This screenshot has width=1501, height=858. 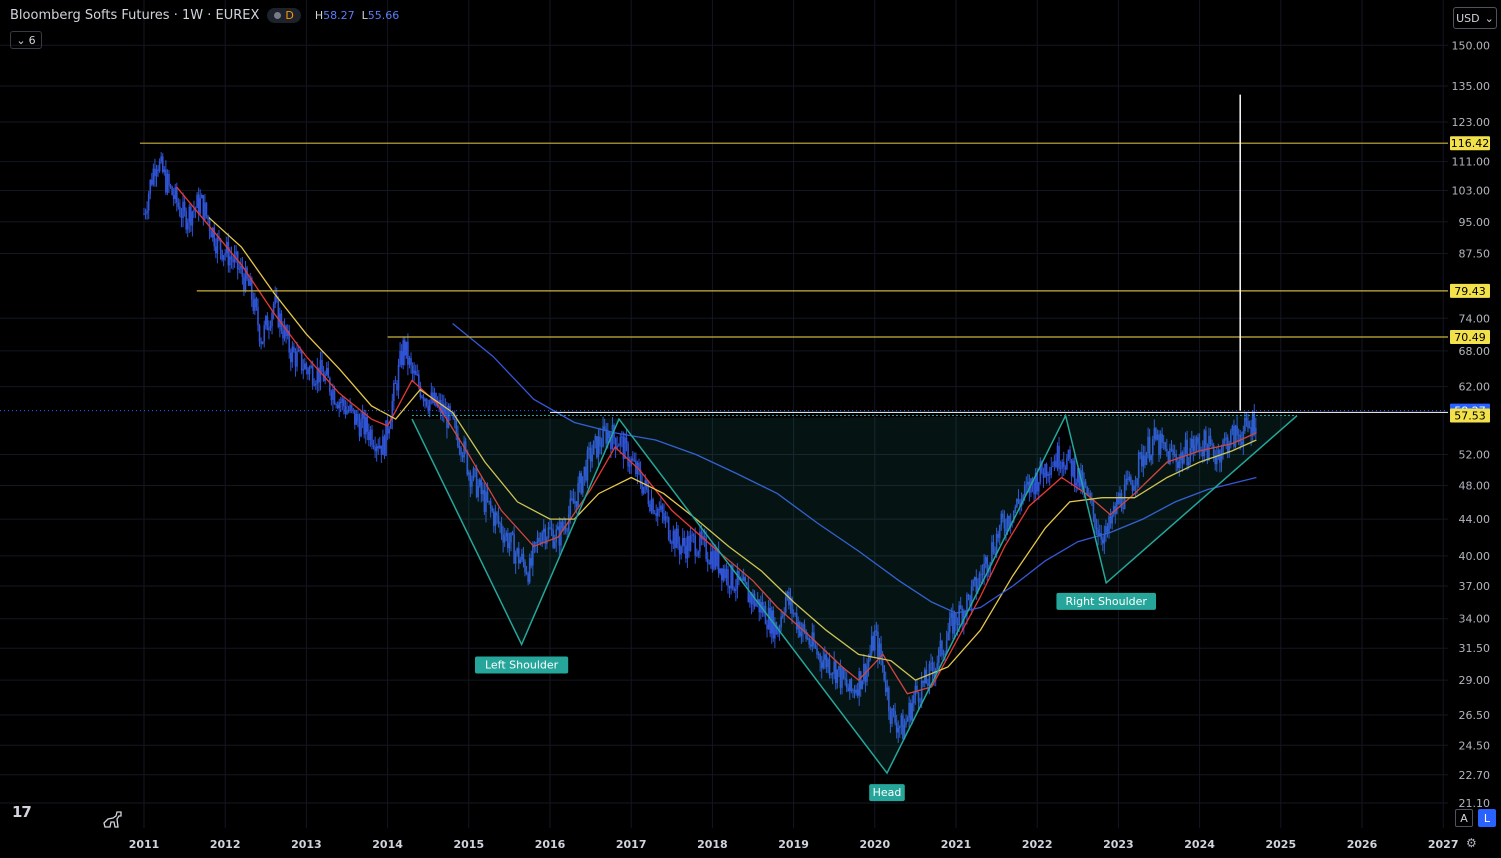 I want to click on symbol-title: Bloomberg Softs Futures · 1W · EUREX, so click(x=135, y=15).